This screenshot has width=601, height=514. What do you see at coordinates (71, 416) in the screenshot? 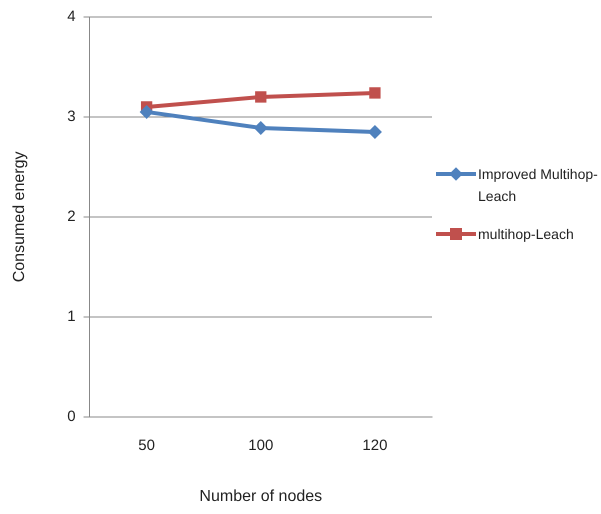
I see `y-tick-label: 0` at bounding box center [71, 416].